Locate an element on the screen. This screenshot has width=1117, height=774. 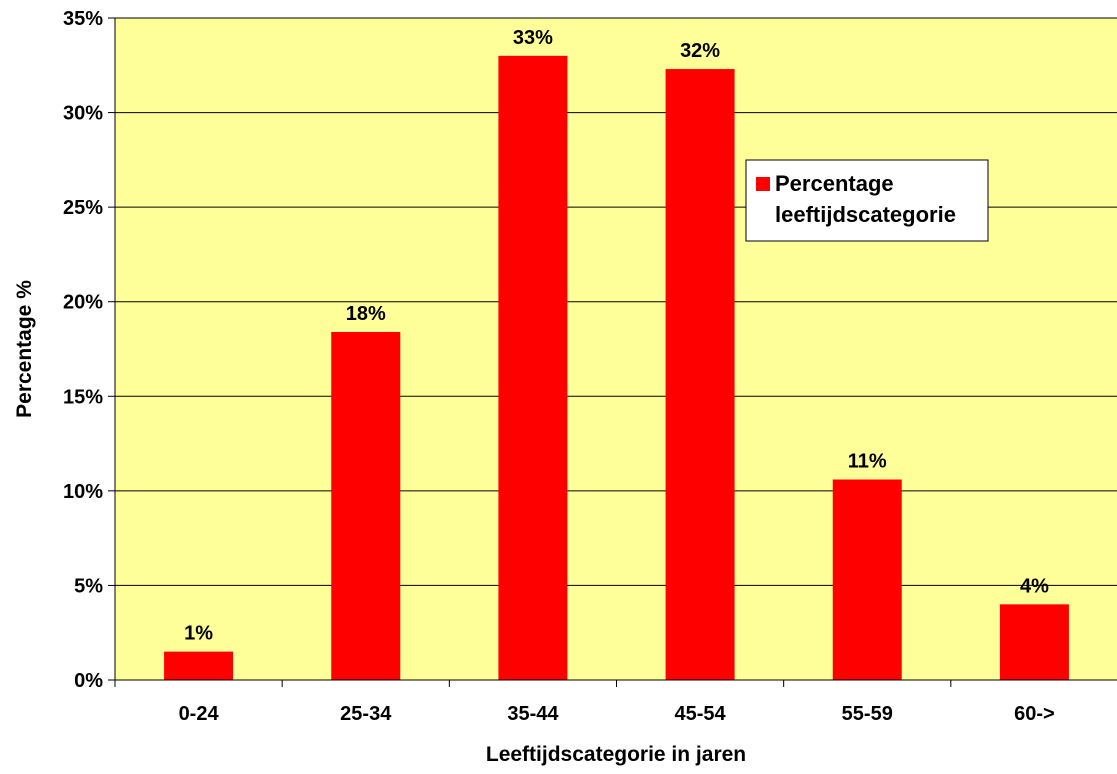
y-tick-label: 5% is located at coordinates (88, 586).